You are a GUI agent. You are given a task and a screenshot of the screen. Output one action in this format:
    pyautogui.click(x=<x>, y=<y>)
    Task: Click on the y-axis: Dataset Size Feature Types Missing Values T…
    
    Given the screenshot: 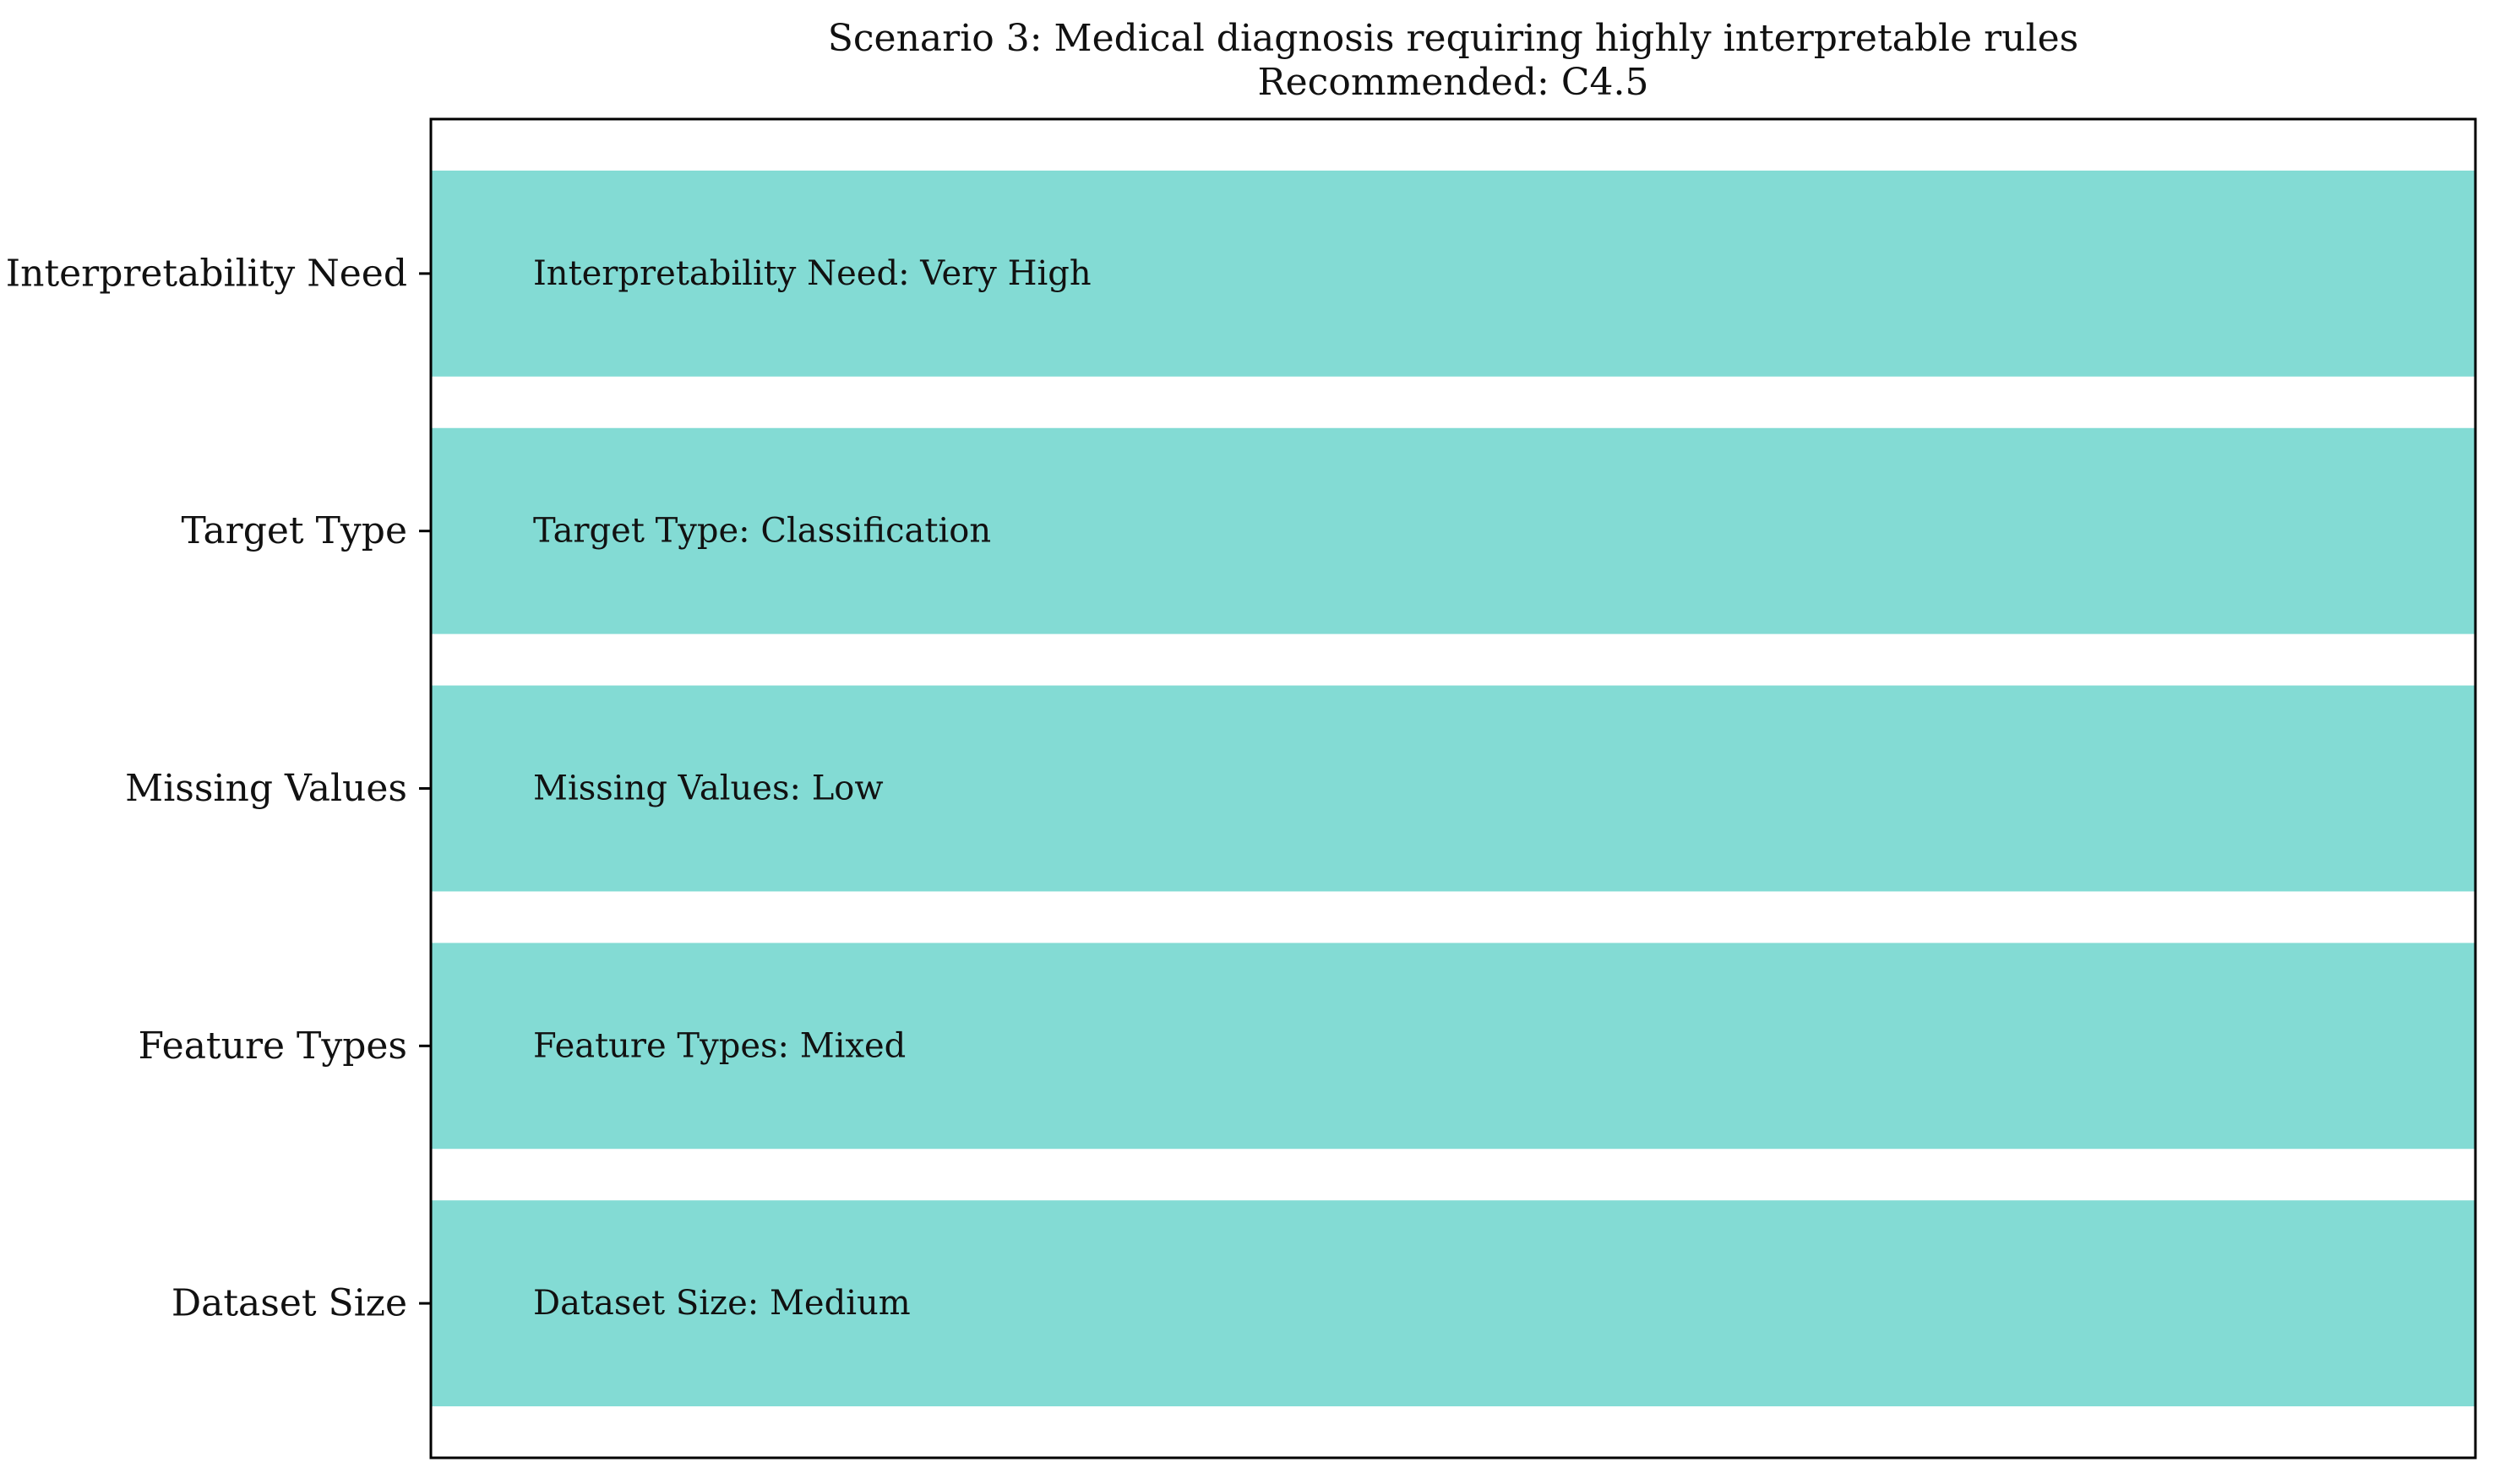 What is the action you would take?
    pyautogui.click(x=218, y=788)
    